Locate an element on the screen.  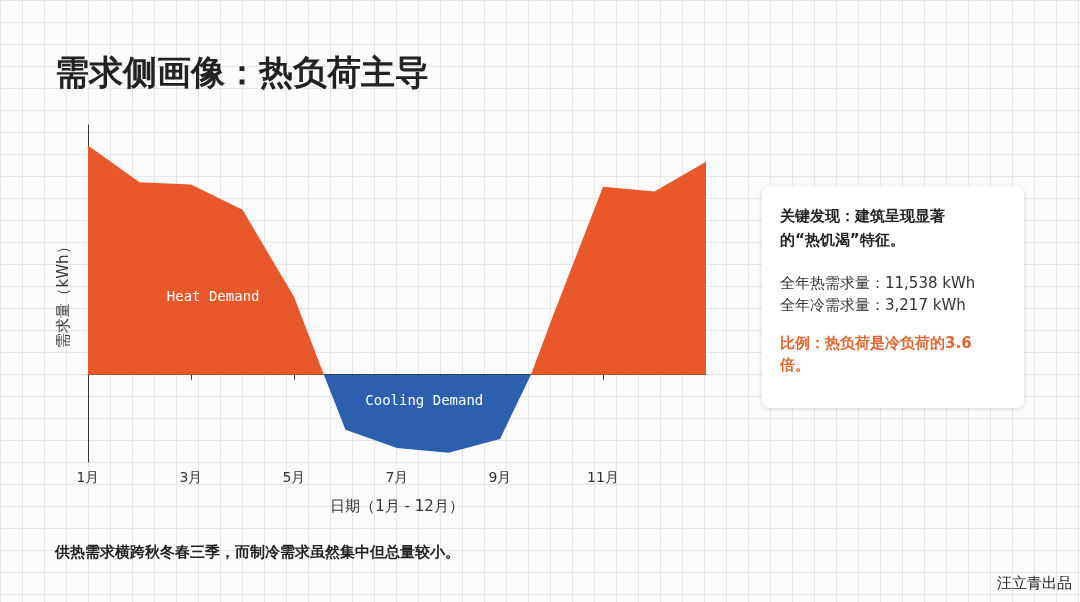
x-tick-label: 3月 is located at coordinates (191, 477).